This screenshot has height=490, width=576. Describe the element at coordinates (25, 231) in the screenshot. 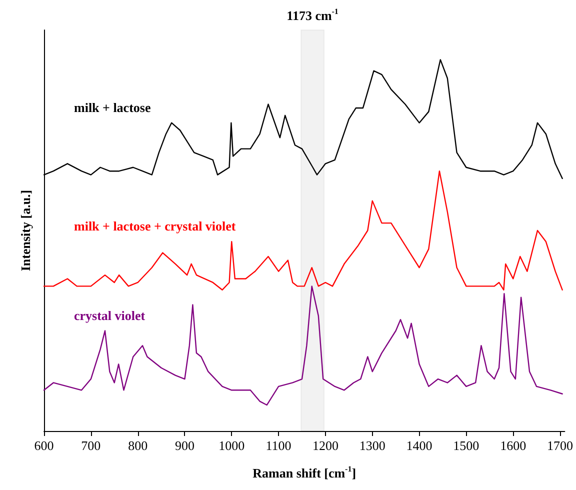

I see `y-axis-title: Intensity [a.u.]` at that location.